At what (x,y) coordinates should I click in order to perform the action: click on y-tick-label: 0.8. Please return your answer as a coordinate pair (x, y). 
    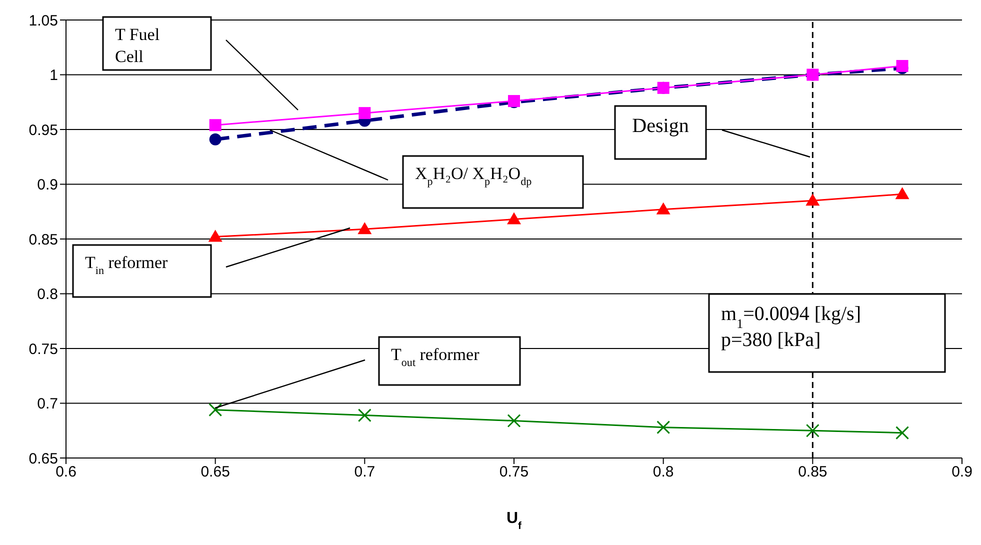
    Looking at the image, I should click on (47, 295).